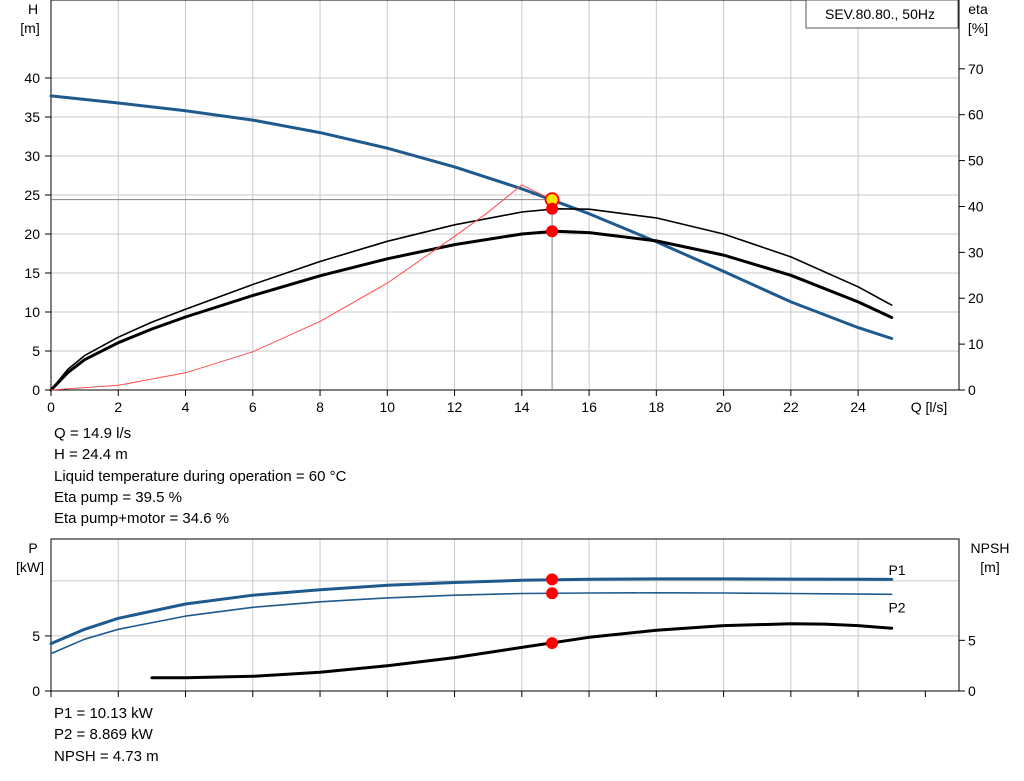 The width and height of the screenshot is (1024, 781). What do you see at coordinates (896, 570) in the screenshot?
I see `series-label-p1: P1` at bounding box center [896, 570].